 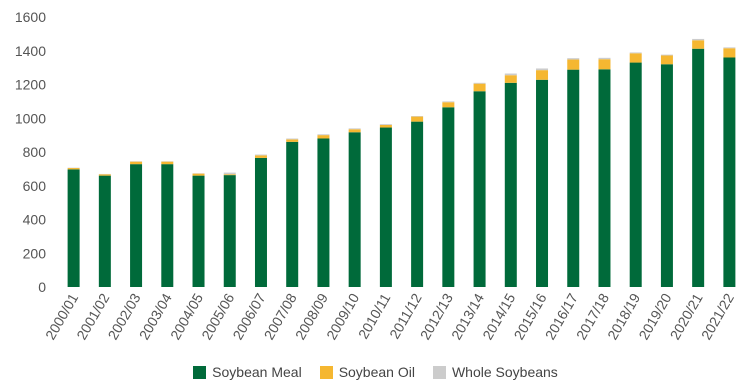 I want to click on y-tick-label: 1600, so click(x=30, y=17).